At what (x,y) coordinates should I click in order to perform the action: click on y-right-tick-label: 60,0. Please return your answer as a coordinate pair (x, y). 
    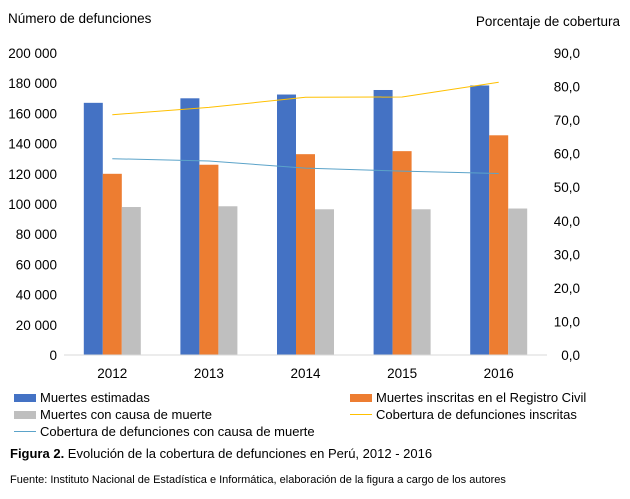
    Looking at the image, I should click on (567, 154).